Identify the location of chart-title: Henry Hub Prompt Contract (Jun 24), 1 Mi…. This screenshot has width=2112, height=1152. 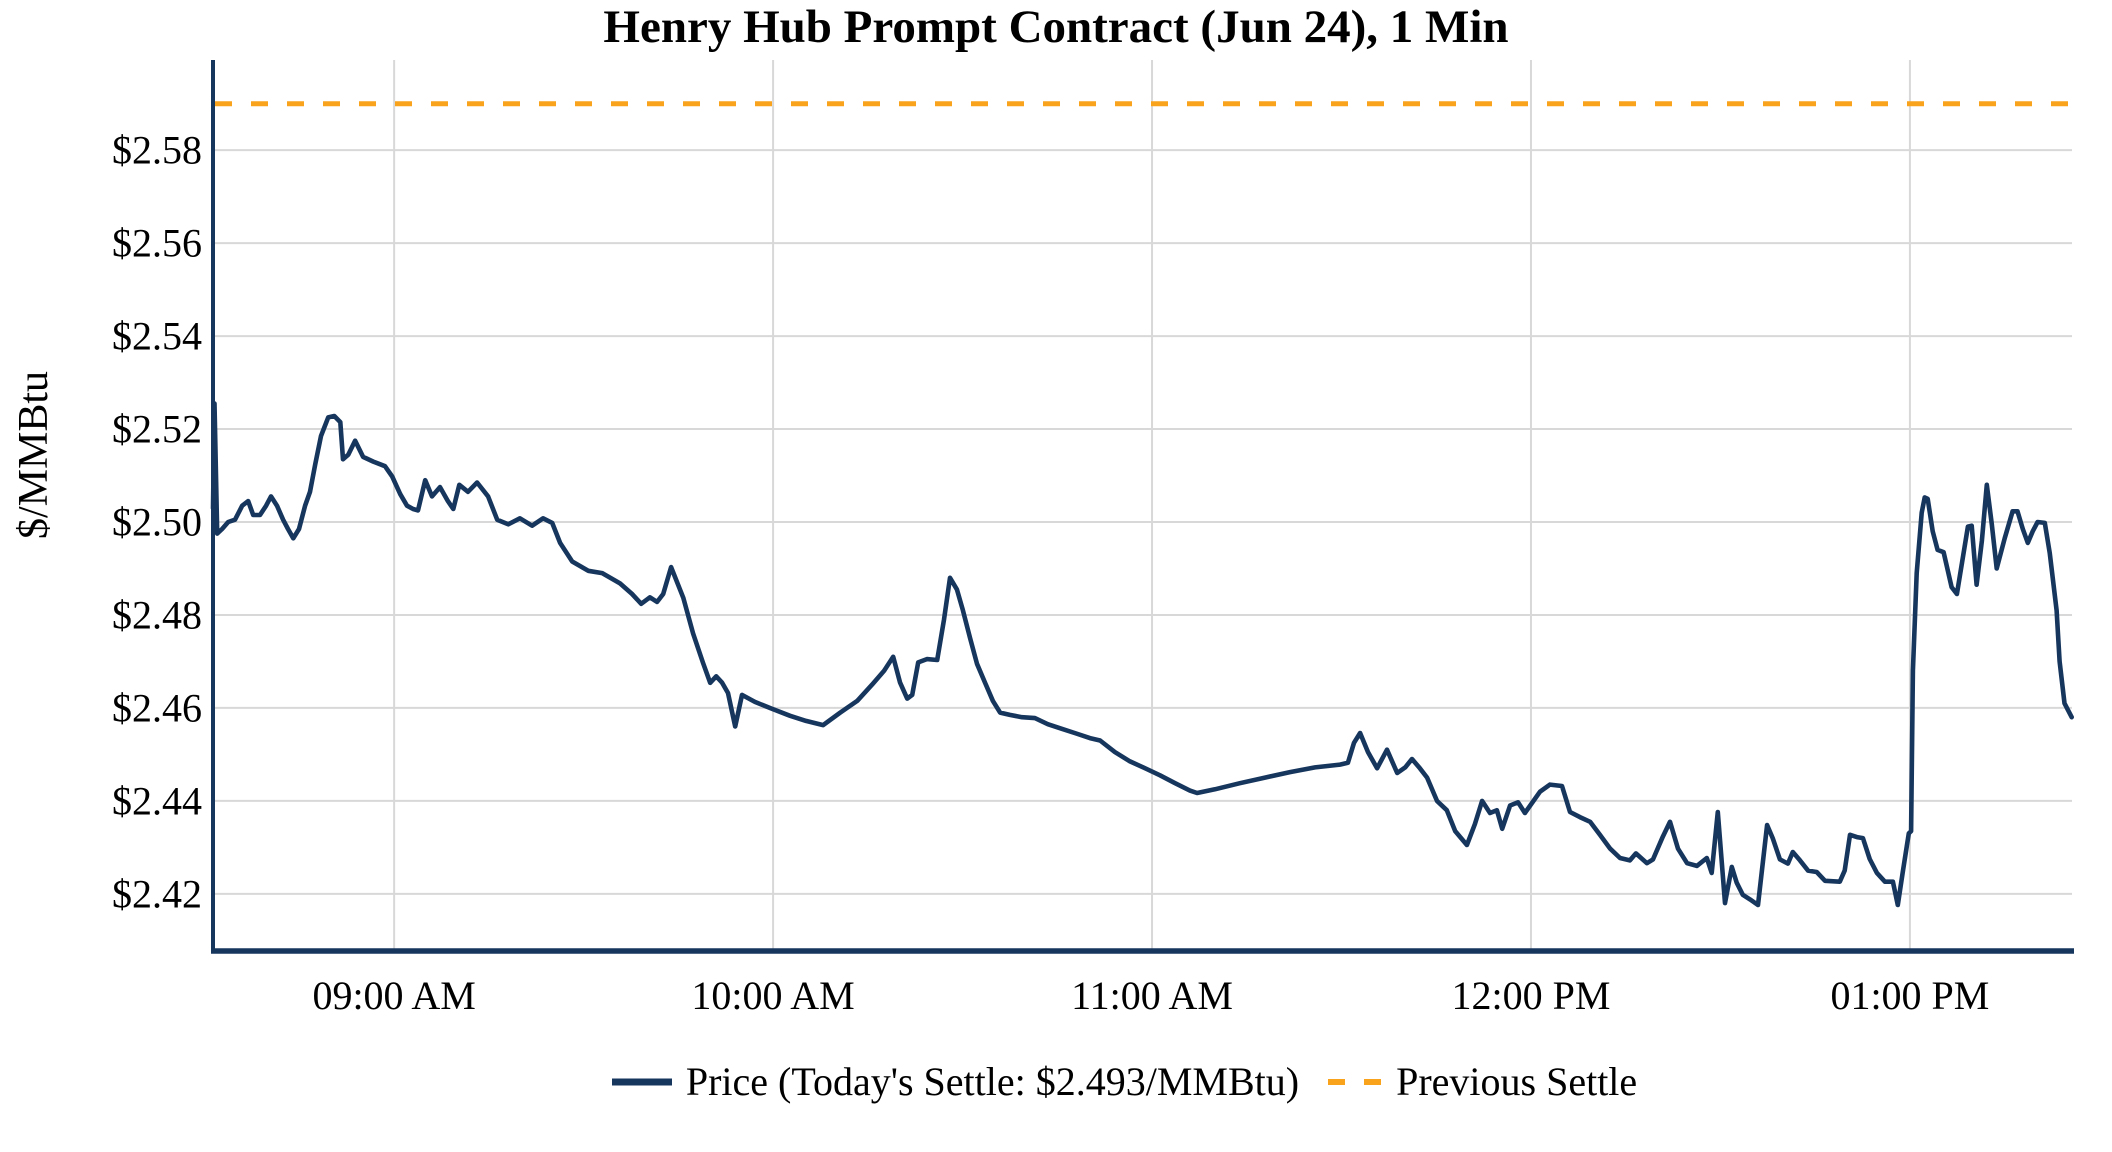
(1056, 27).